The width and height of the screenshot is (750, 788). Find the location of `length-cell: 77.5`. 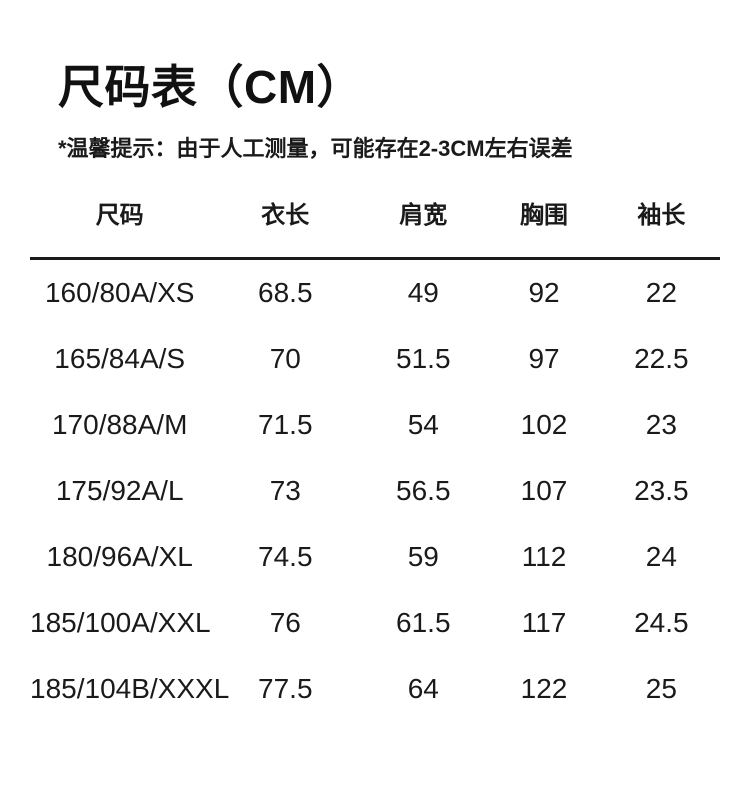

length-cell: 77.5 is located at coordinates (285, 688).